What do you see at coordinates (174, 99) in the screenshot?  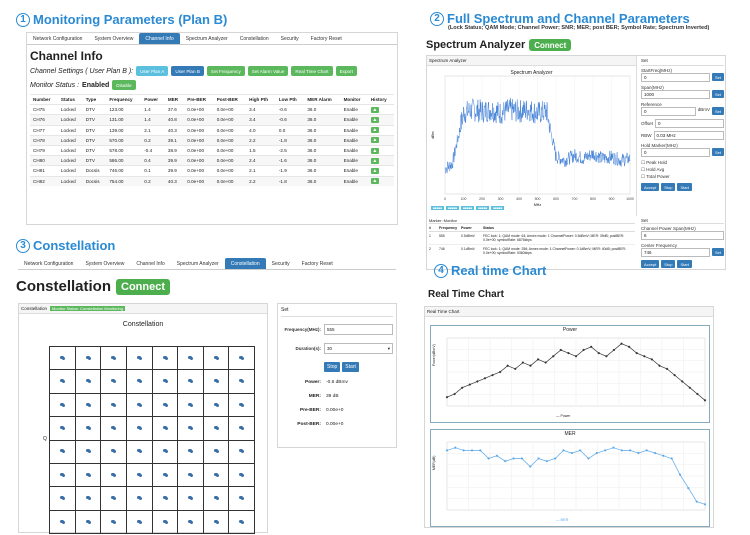 I see `column-header: MER` at bounding box center [174, 99].